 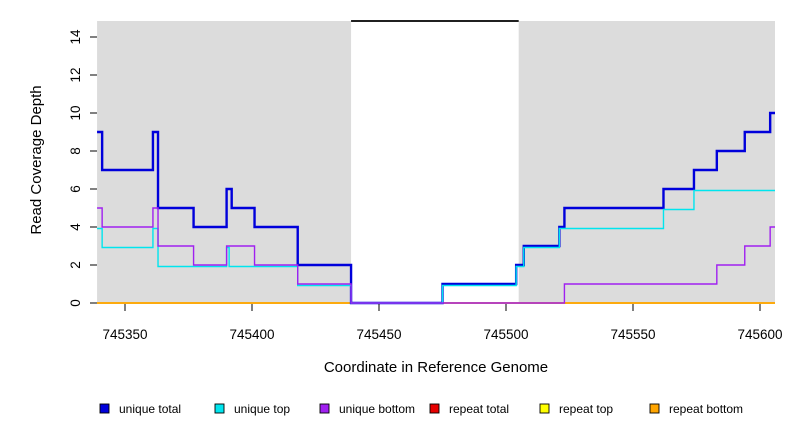 What do you see at coordinates (75, 227) in the screenshot?
I see `y-tick-label: 4` at bounding box center [75, 227].